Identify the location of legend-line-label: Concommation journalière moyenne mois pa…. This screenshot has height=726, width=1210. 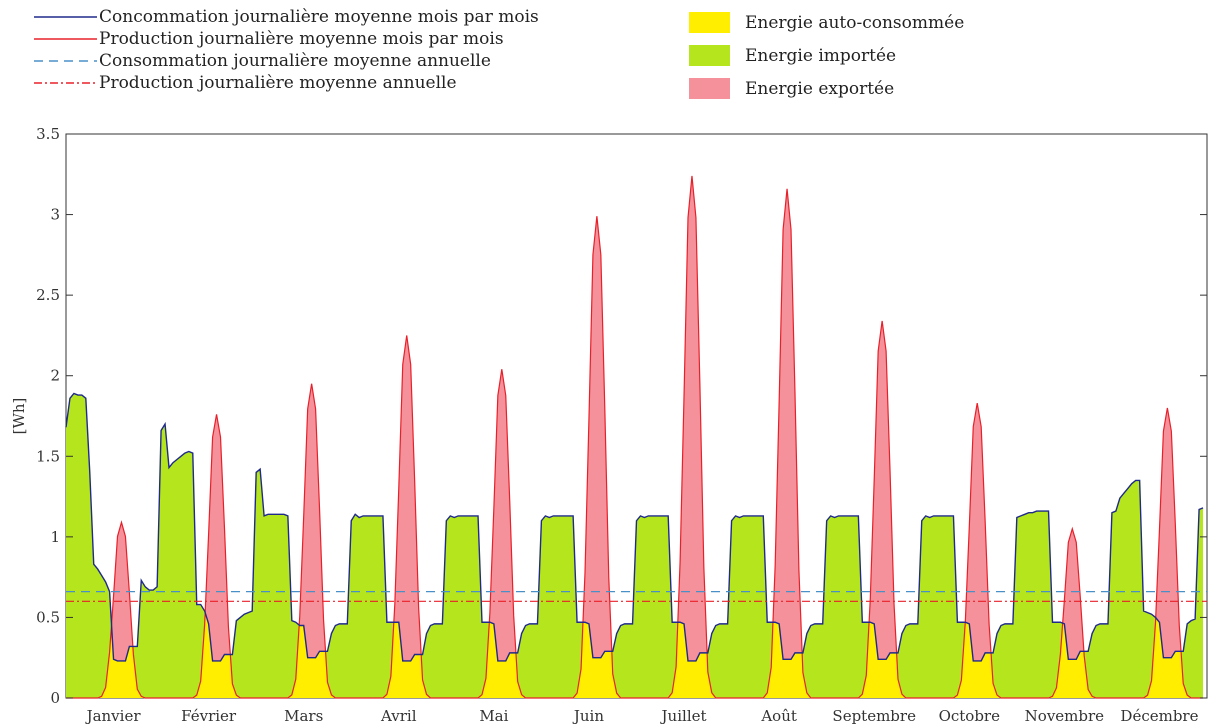
(319, 17).